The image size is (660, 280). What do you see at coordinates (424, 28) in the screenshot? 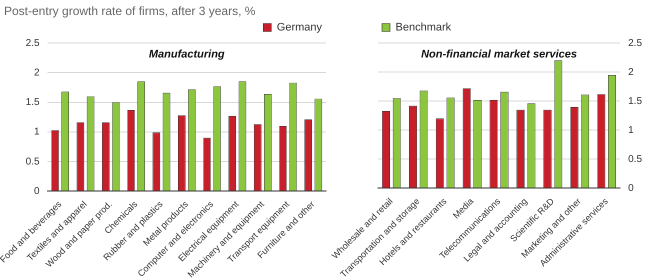
I see `legend-label: Benchmark` at bounding box center [424, 28].